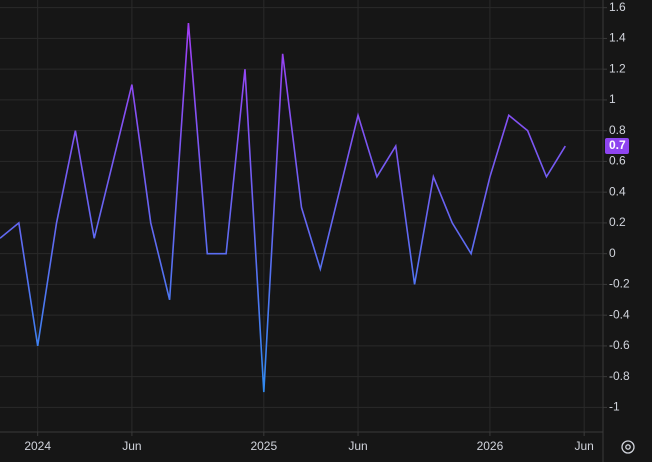  I want to click on y-tick-label: 0.4, so click(617, 191).